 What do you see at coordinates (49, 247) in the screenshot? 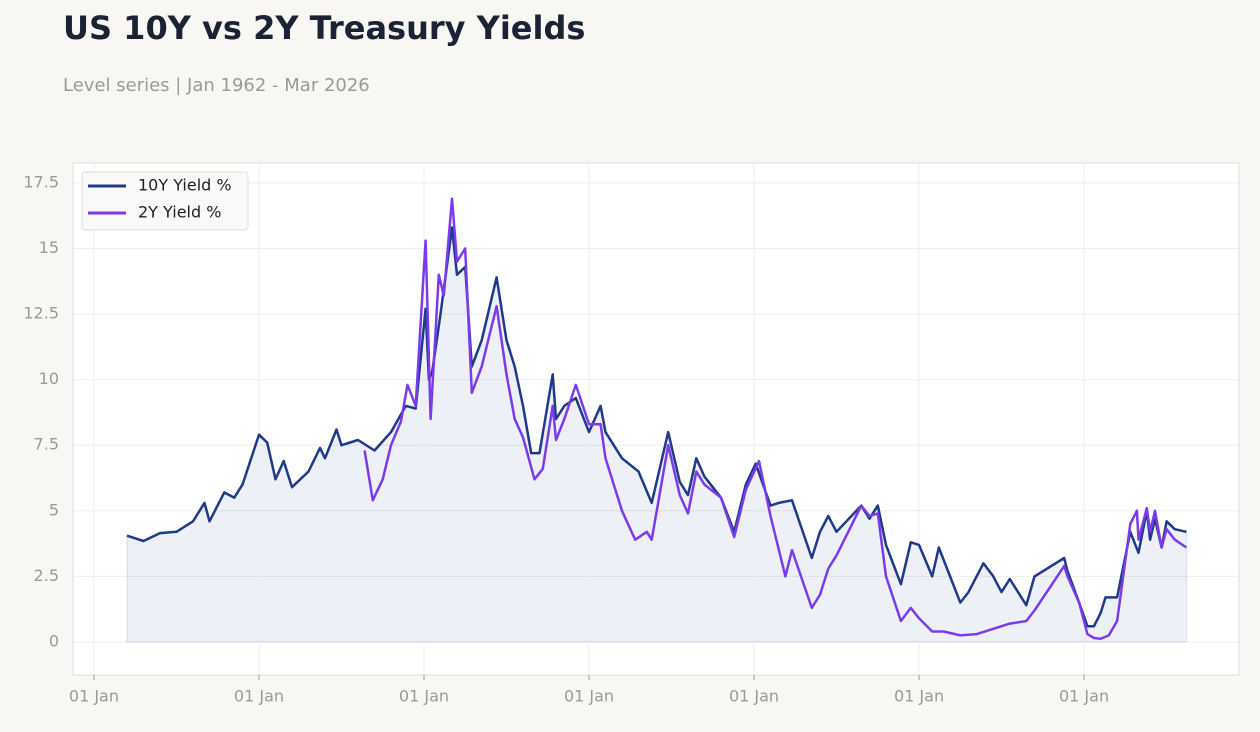
I see `y-tick-label: 15` at bounding box center [49, 247].